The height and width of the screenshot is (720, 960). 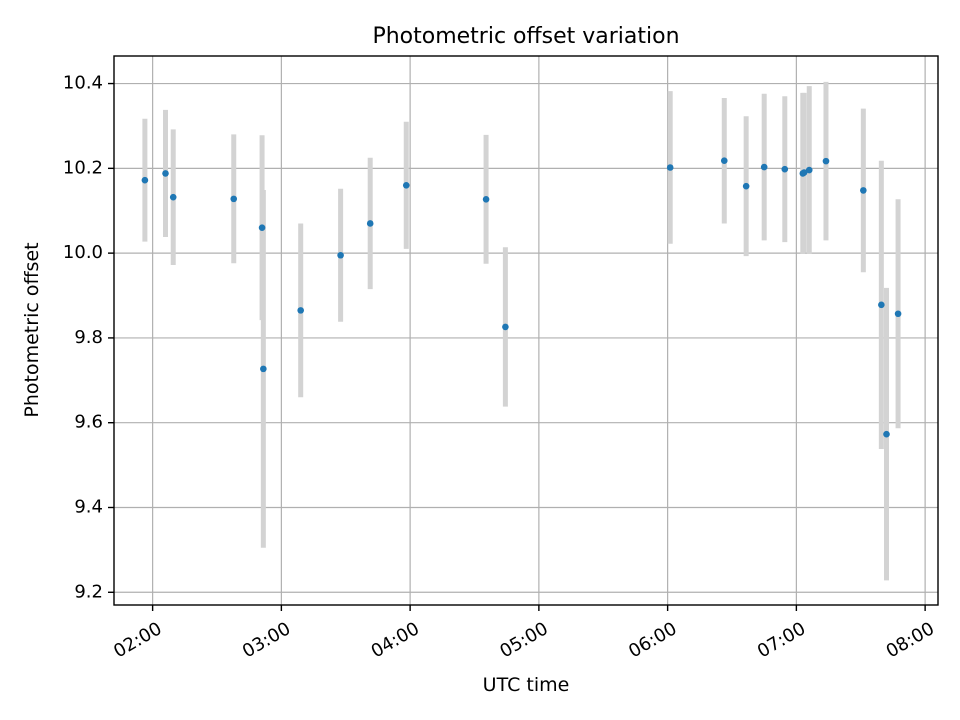 What do you see at coordinates (88, 591) in the screenshot?
I see `y-tick-label: 9.2` at bounding box center [88, 591].